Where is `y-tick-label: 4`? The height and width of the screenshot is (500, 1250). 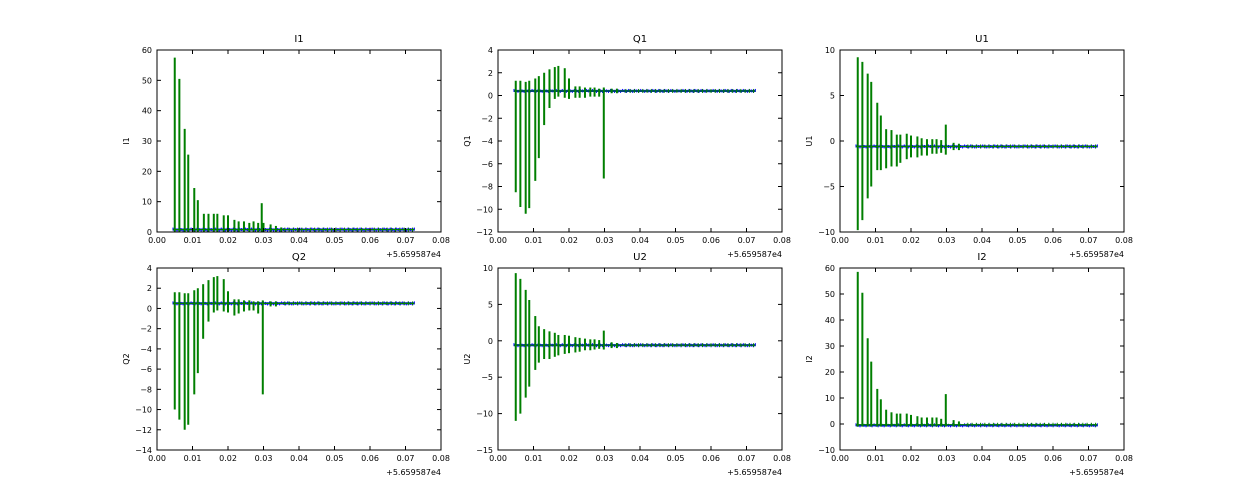
y-tick-label: 4 is located at coordinates (490, 50).